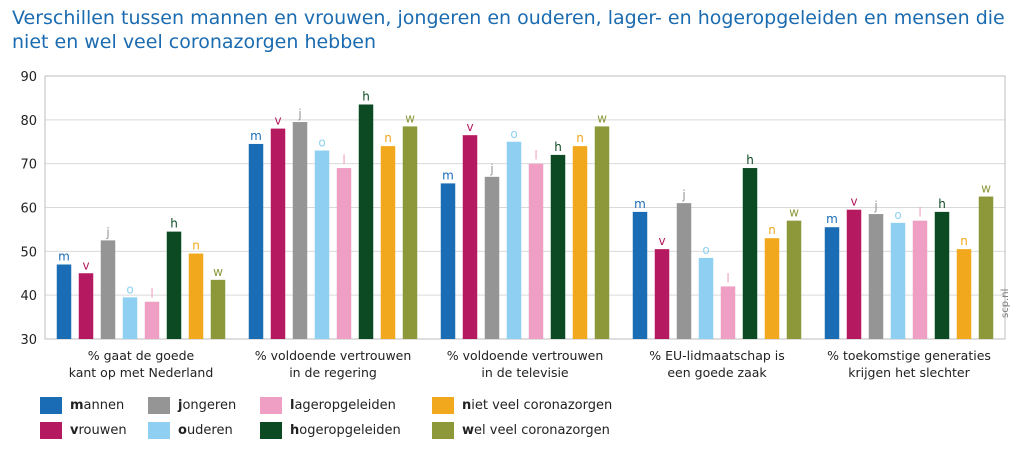 This screenshot has width=1024, height=452. Describe the element at coordinates (909, 355) in the screenshot. I see `category-label: % toekomstige generaties` at that location.